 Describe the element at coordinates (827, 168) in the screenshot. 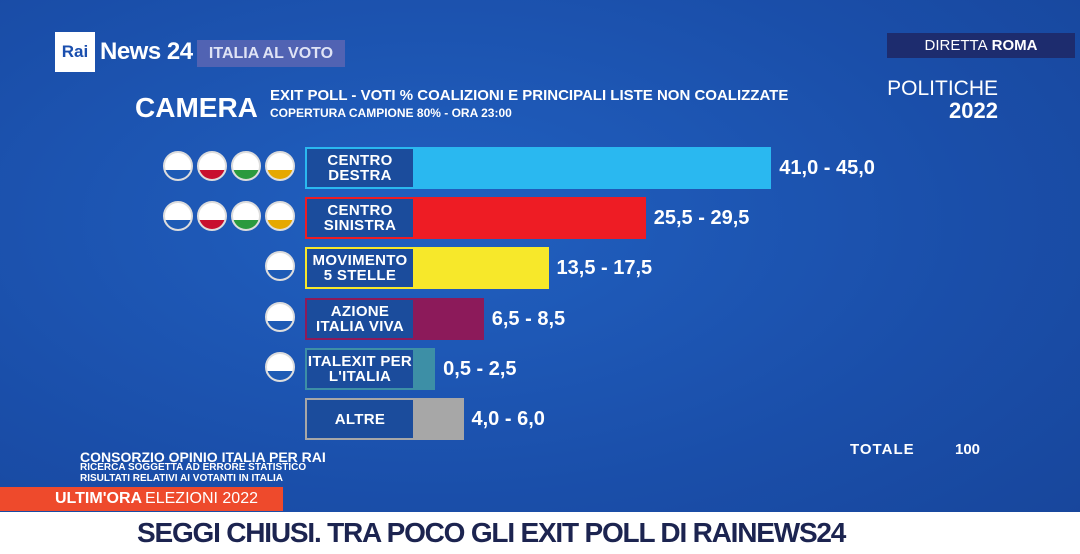

I see `value-label: 41,0 - 45,0` at that location.